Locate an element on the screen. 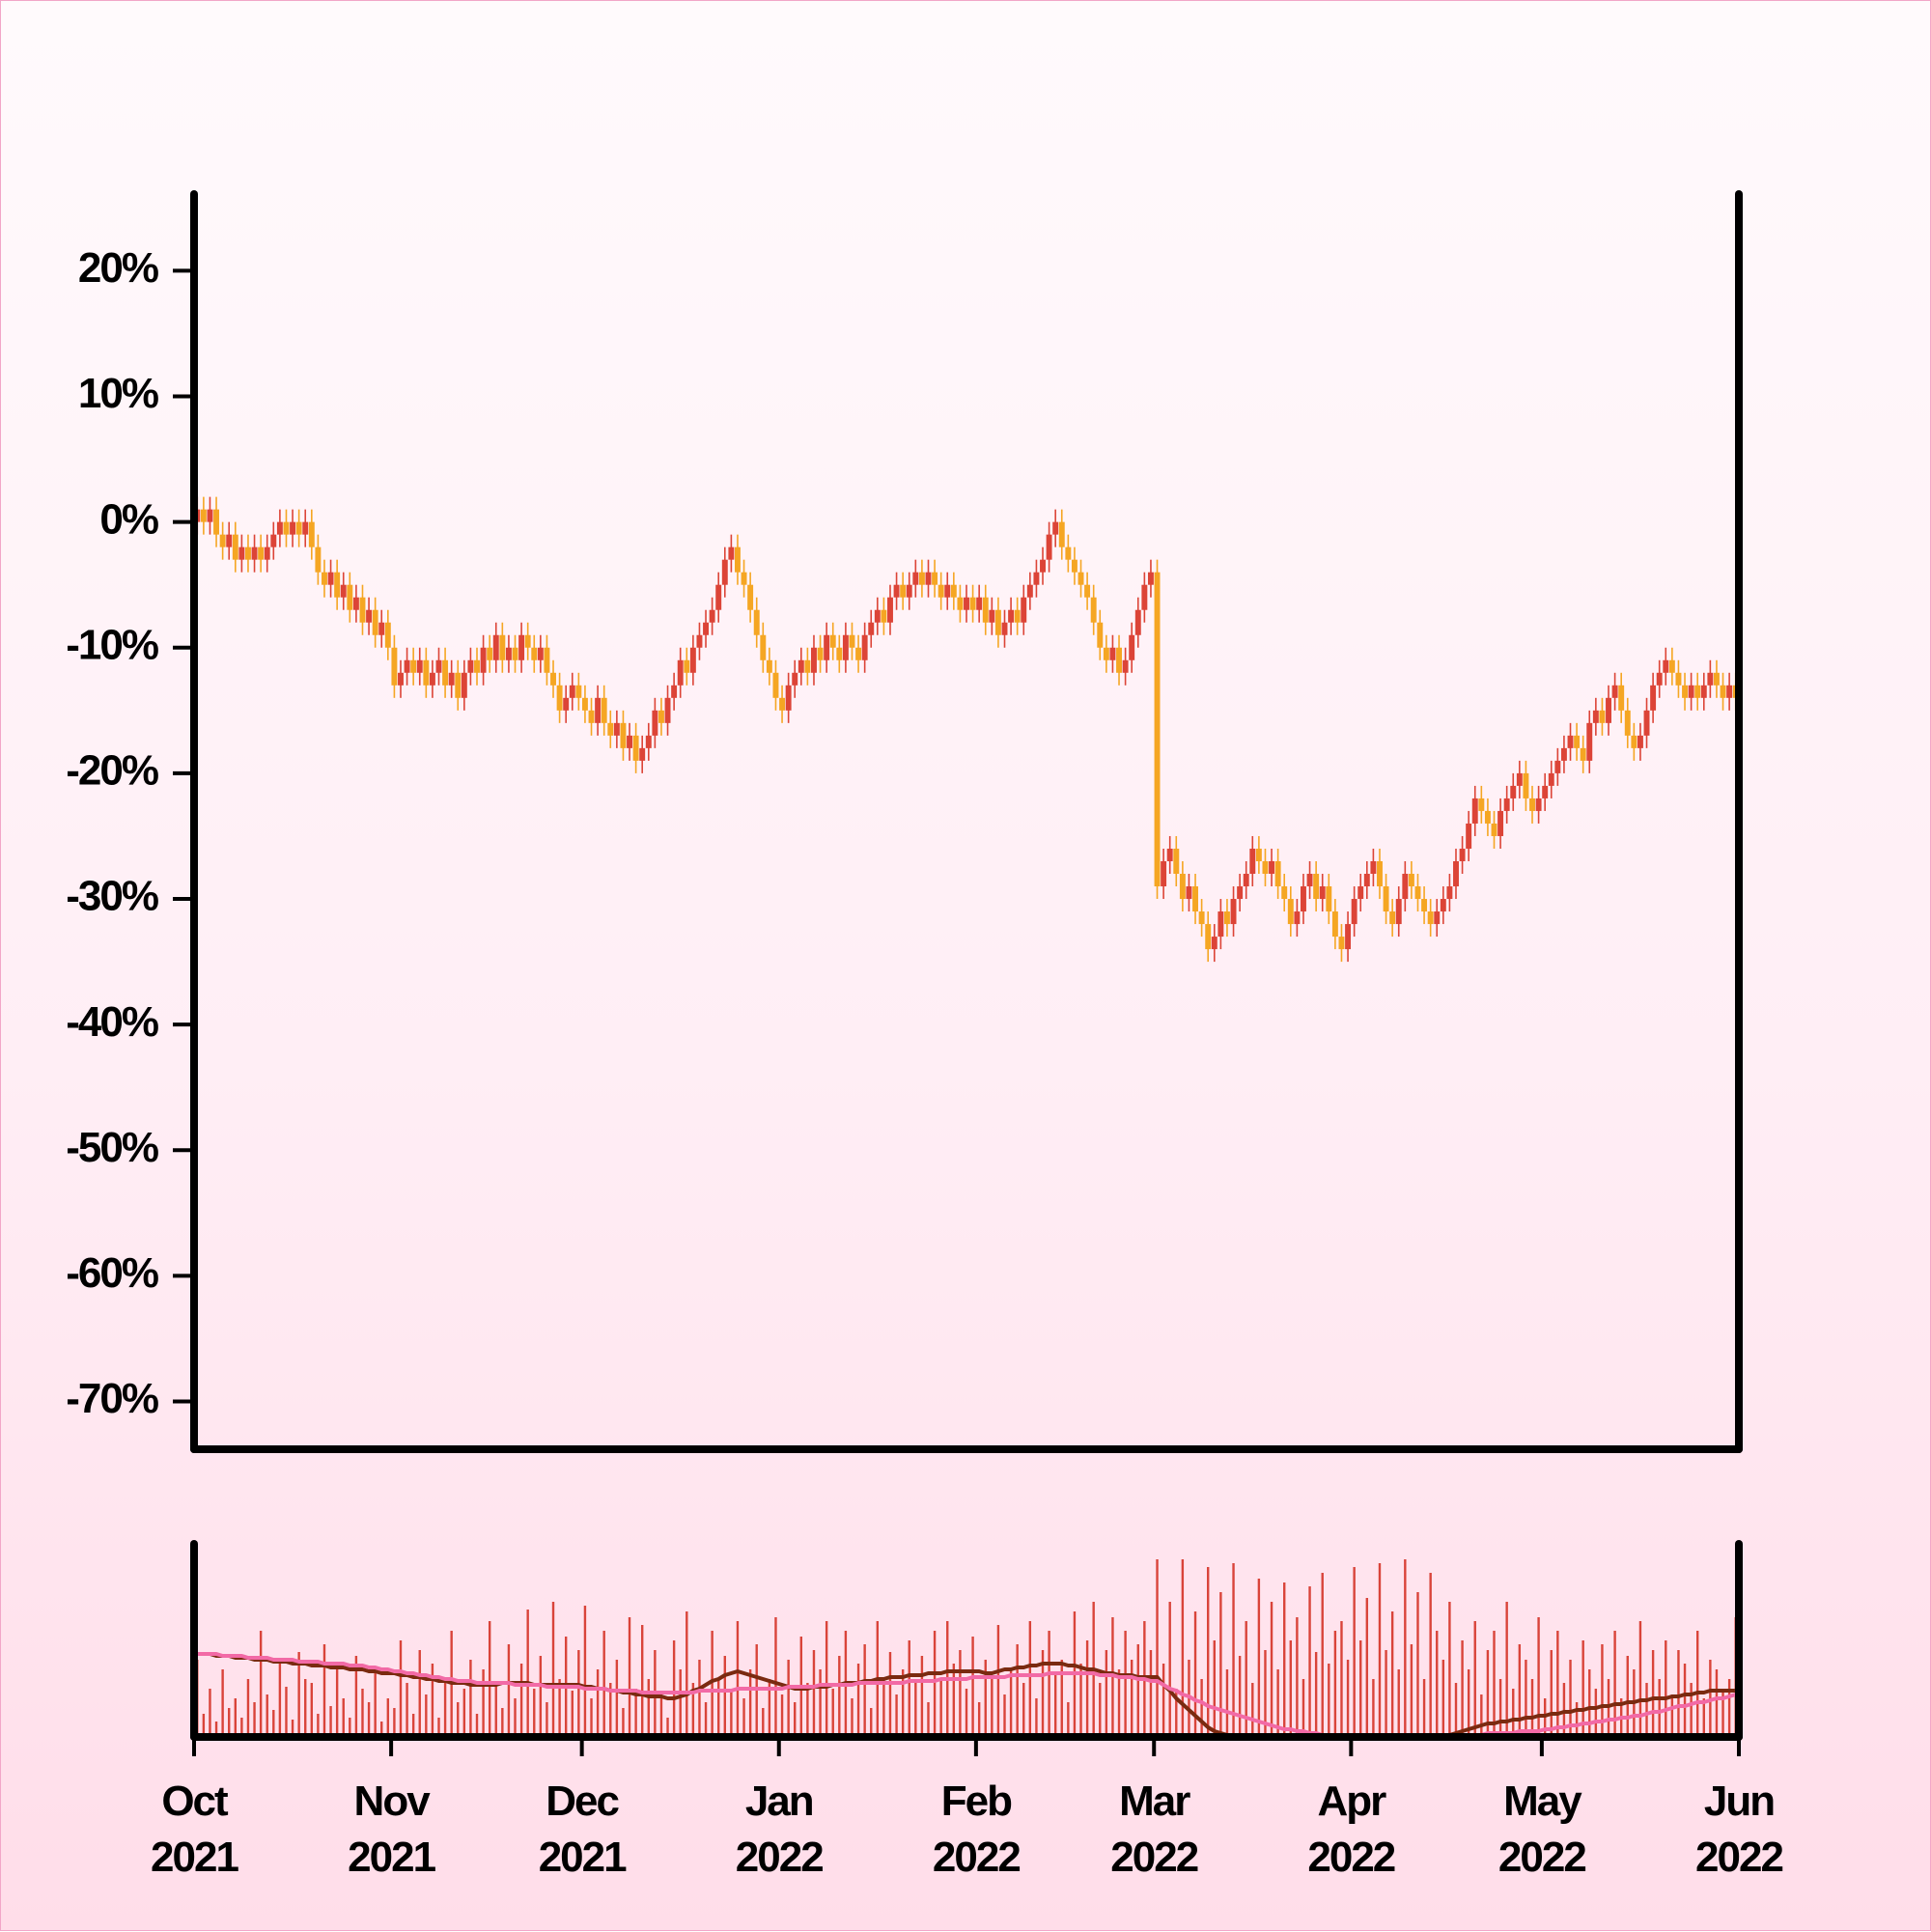  moving-average-line is located at coordinates (966, 1696).